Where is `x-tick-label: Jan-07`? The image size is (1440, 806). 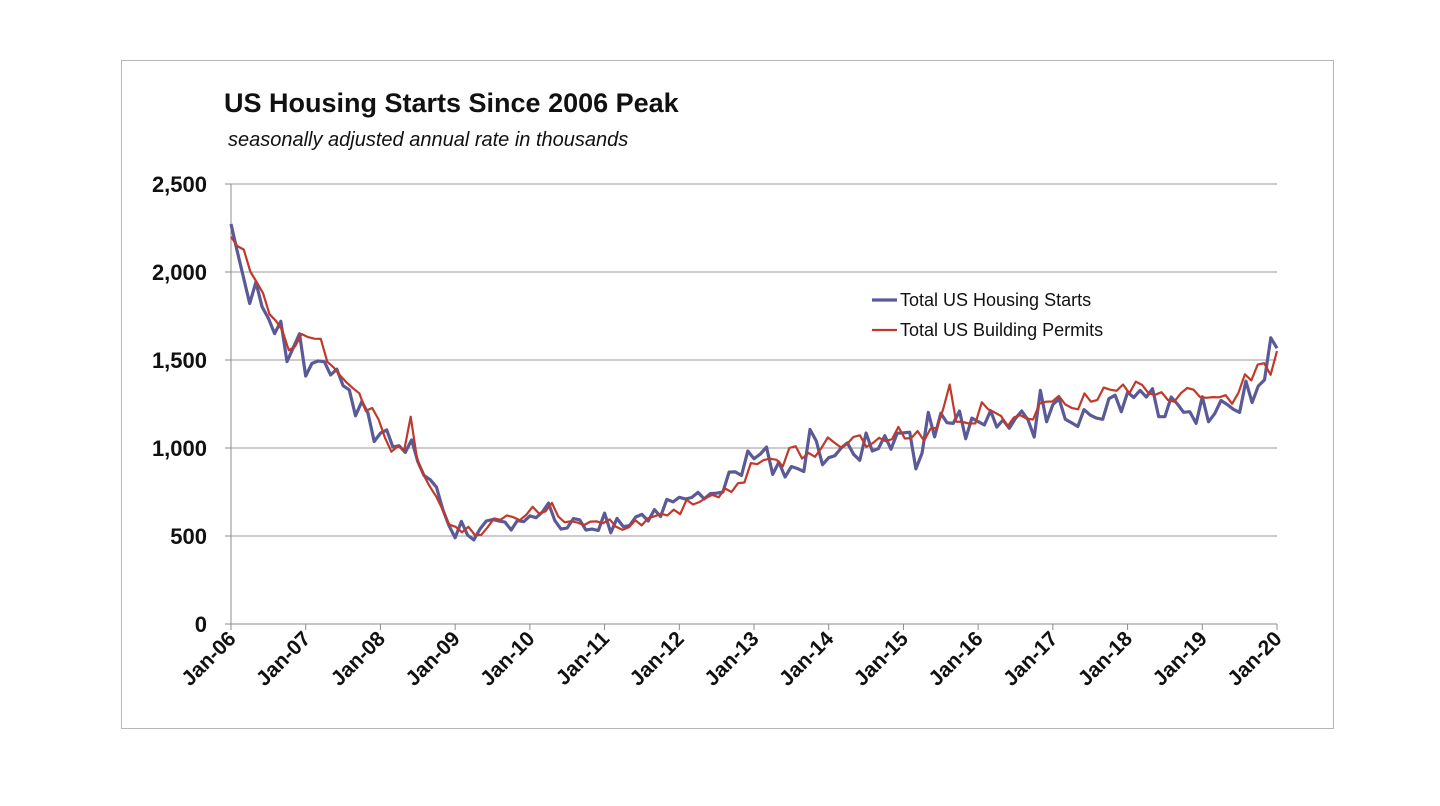
x-tick-label: Jan-07 is located at coordinates (283, 658).